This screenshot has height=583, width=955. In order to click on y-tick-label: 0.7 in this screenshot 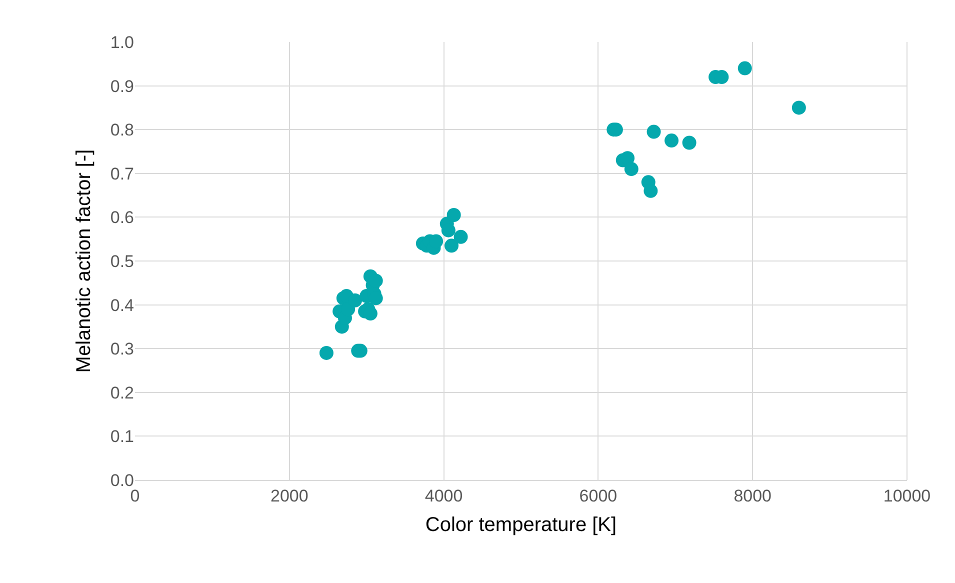, I will do `click(122, 174)`.